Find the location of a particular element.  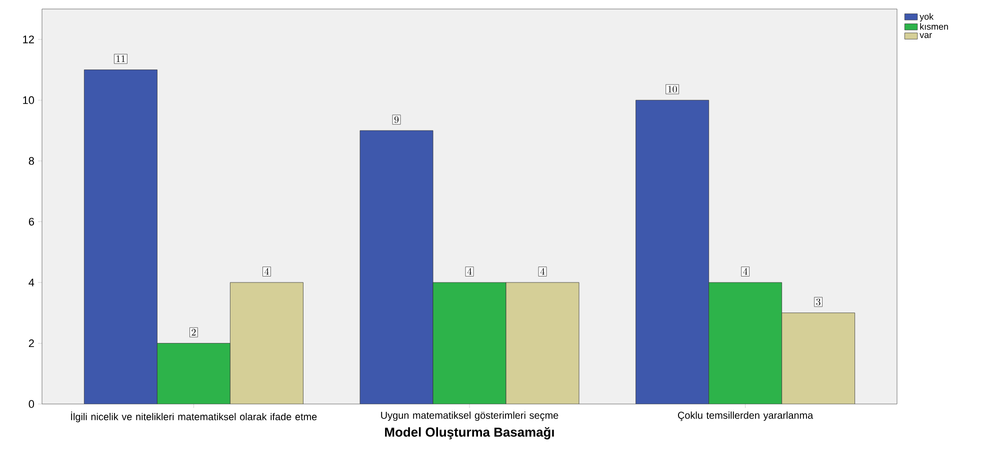

y-tick-label: 6 is located at coordinates (31, 222).